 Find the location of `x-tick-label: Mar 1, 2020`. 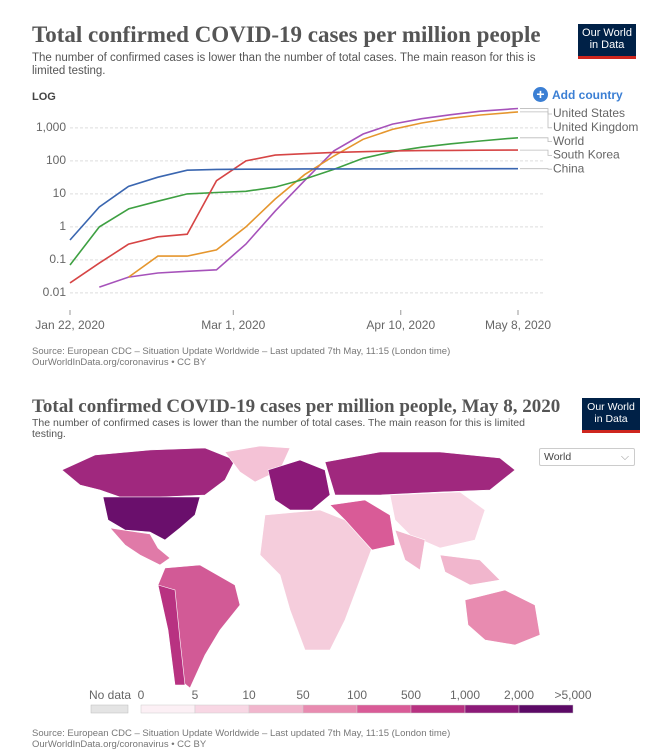

x-tick-label: Mar 1, 2020 is located at coordinates (233, 325).